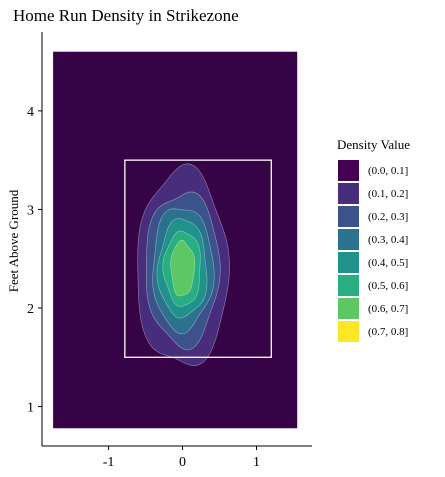  I want to click on density-contour, so click(183, 268).